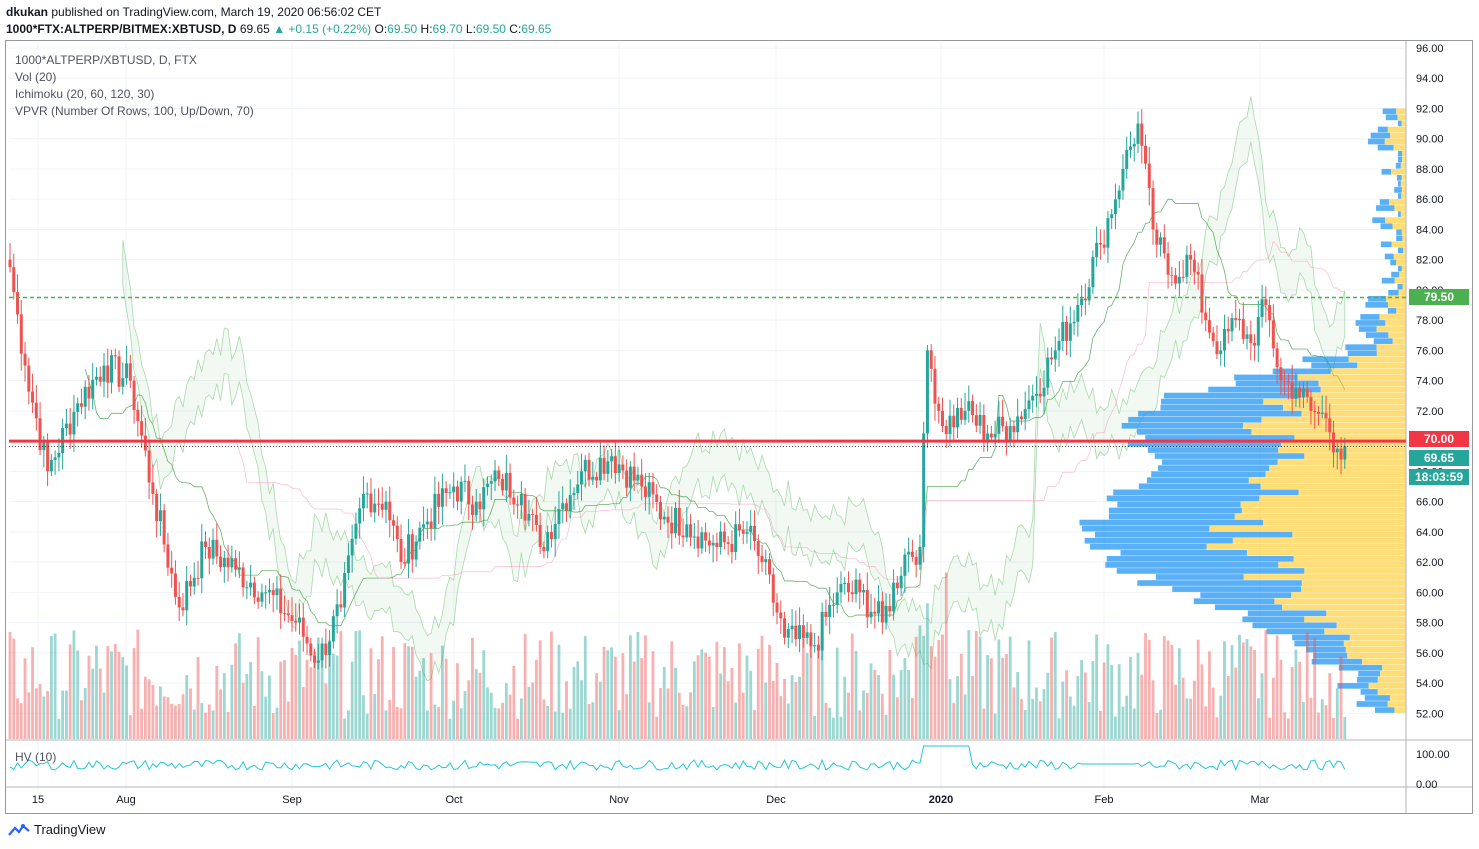  Describe the element at coordinates (36, 77) in the screenshot. I see `volume-indicator-label: Vol (20)` at that location.